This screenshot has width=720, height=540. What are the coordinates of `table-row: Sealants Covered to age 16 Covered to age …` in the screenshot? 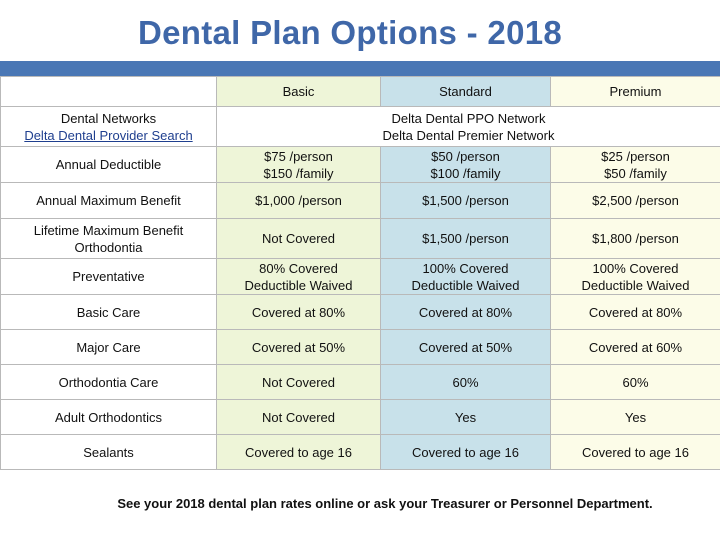 It's located at (360, 452).